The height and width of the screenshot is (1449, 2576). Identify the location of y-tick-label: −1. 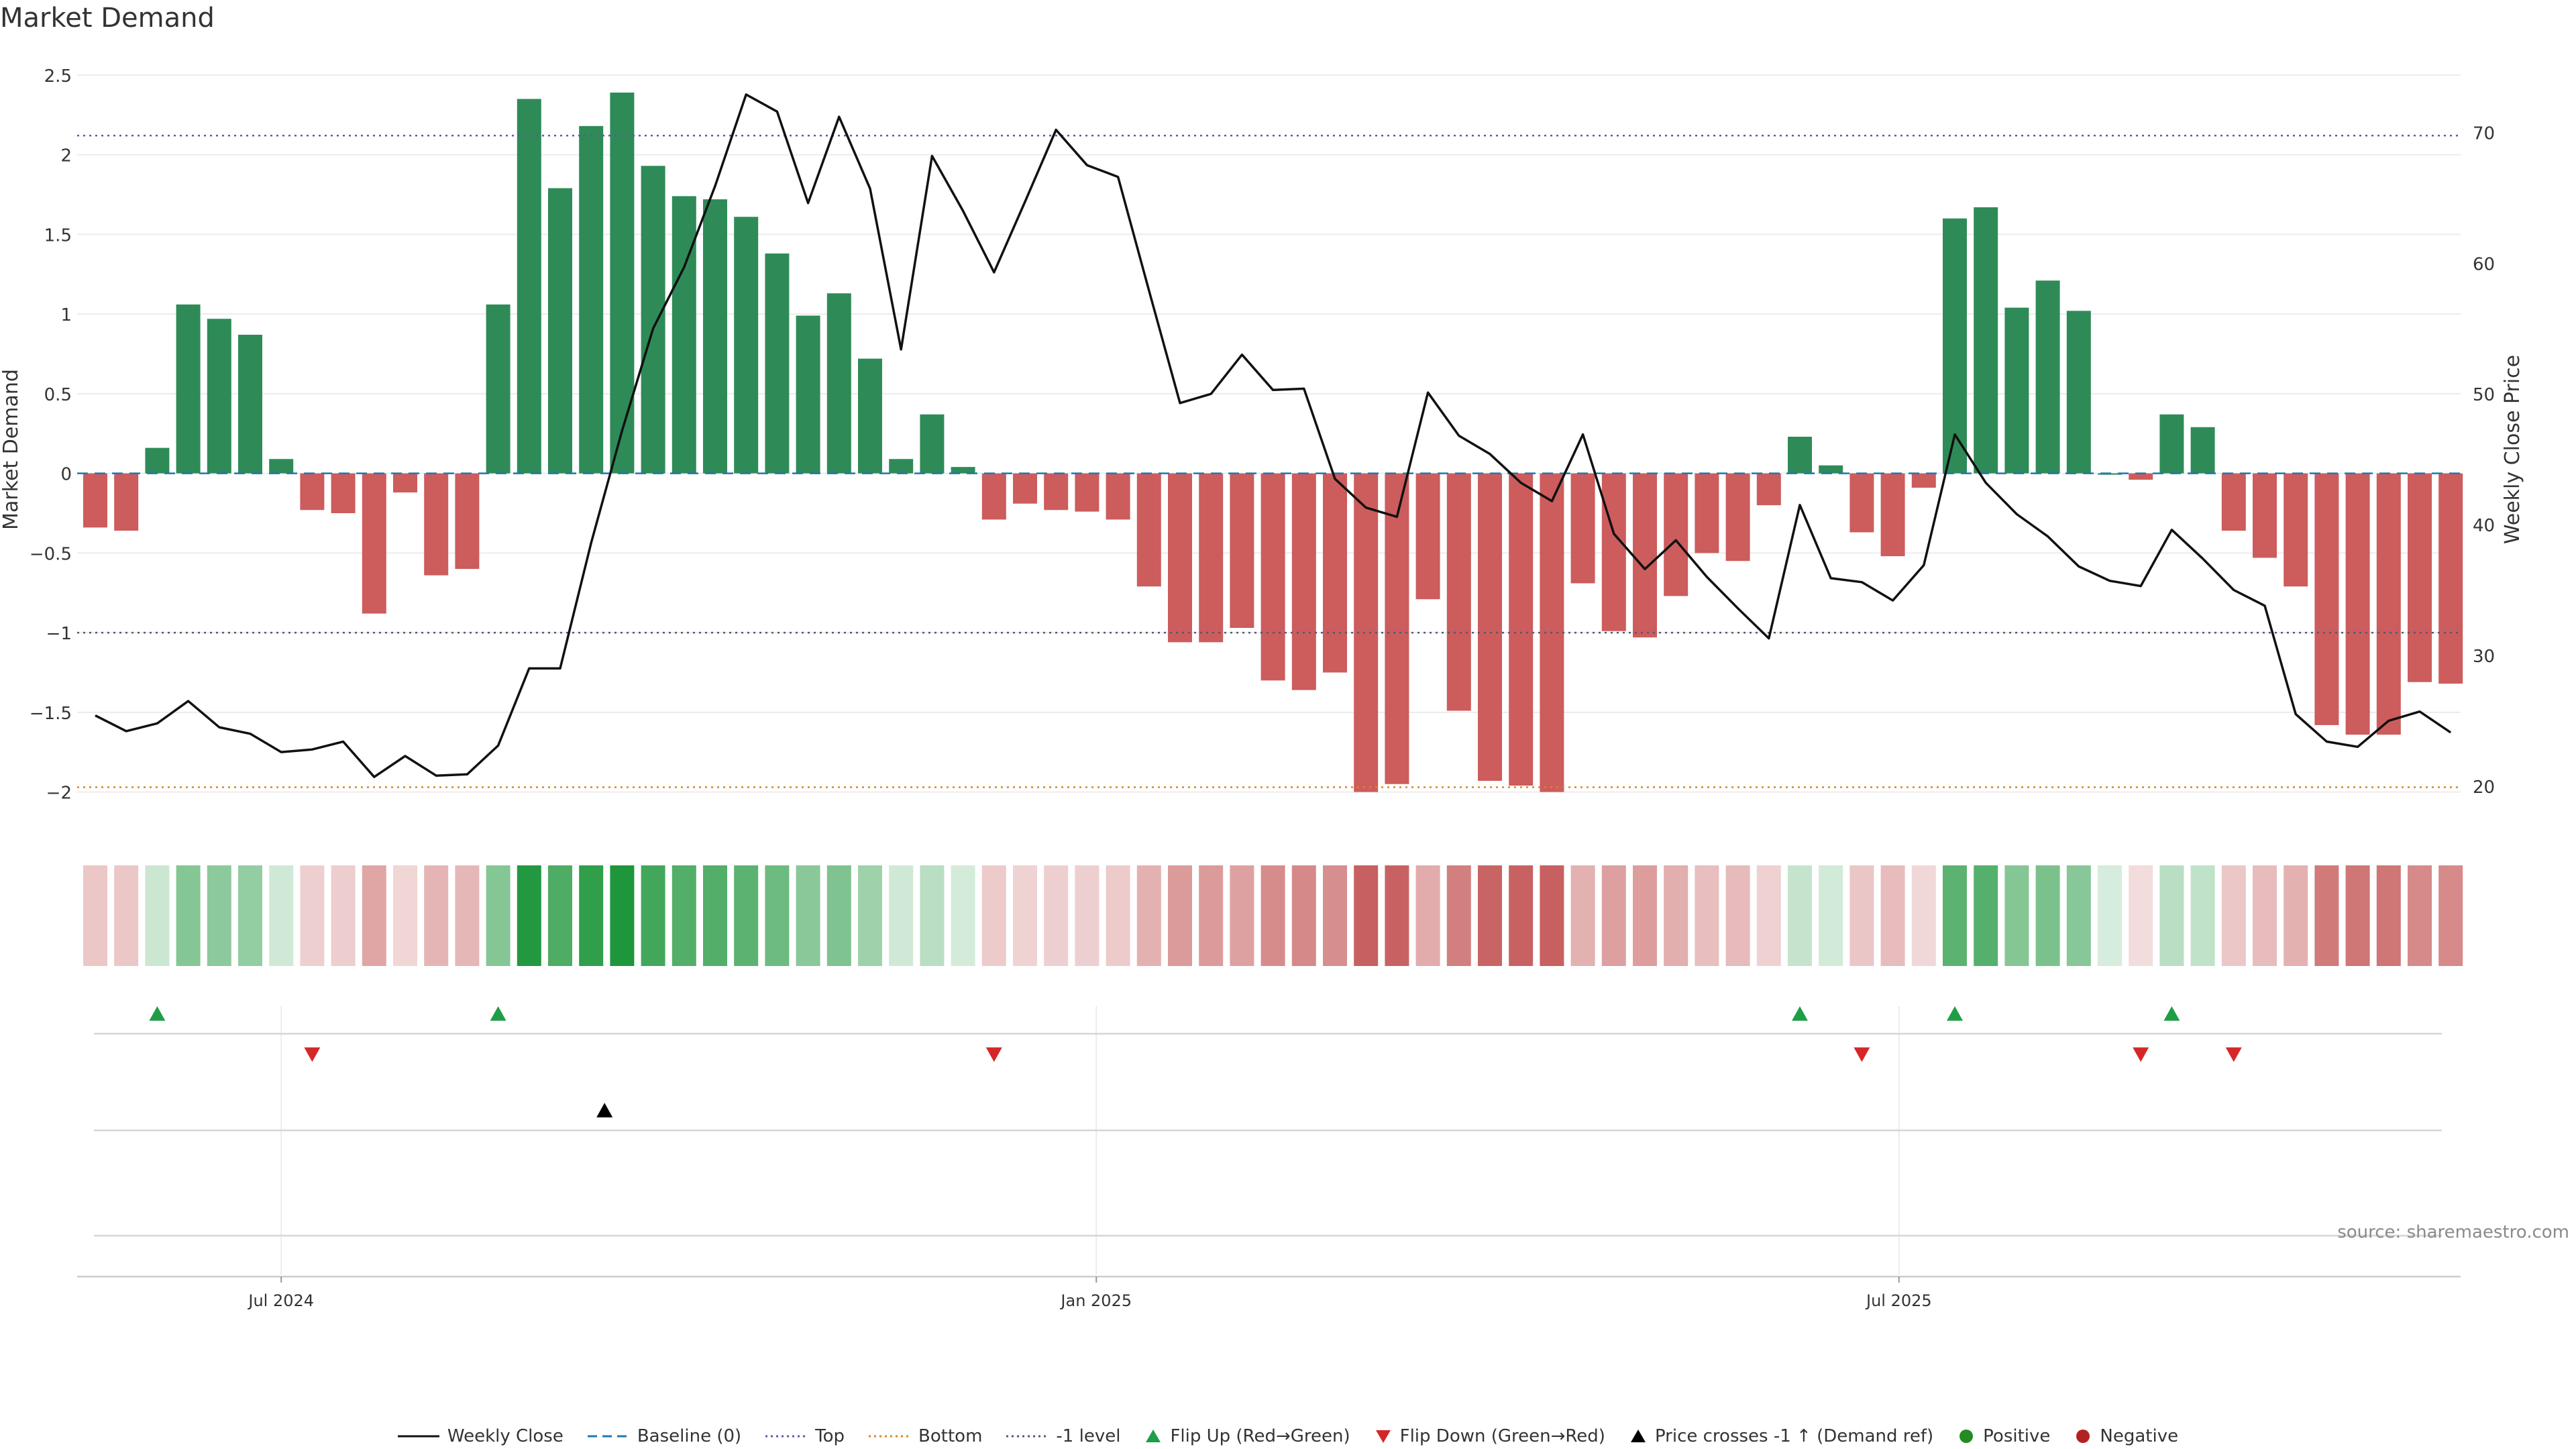
(59, 634).